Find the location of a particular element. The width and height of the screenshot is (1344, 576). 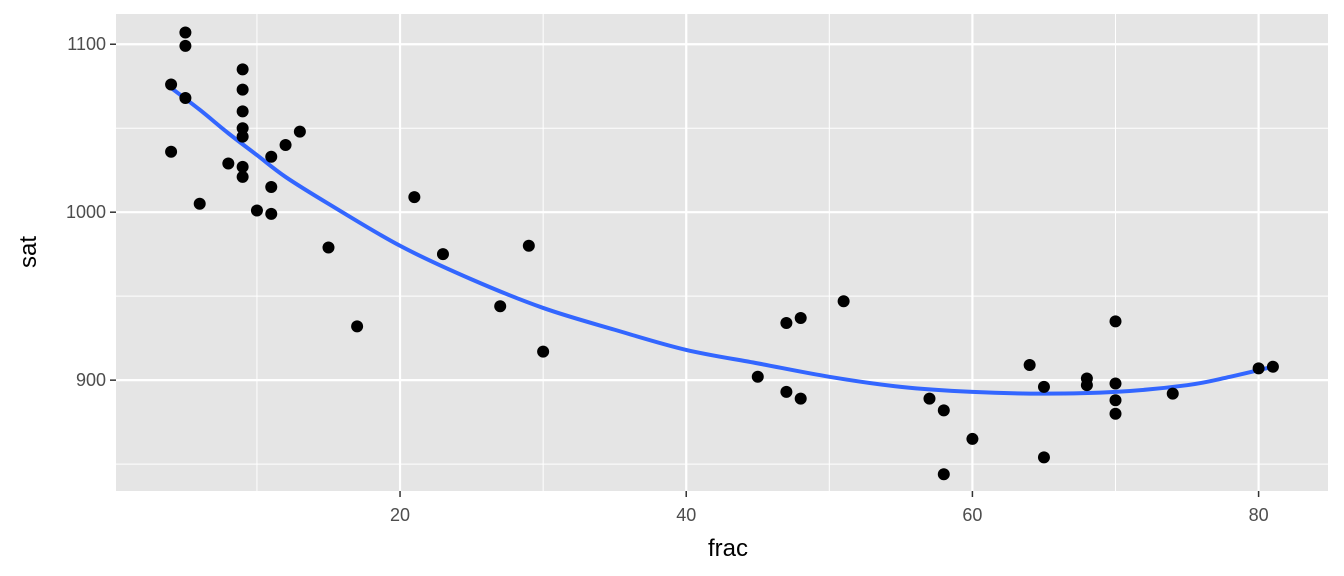

y-axis-ticks: 900 1000 1100 is located at coordinates (91, 212).